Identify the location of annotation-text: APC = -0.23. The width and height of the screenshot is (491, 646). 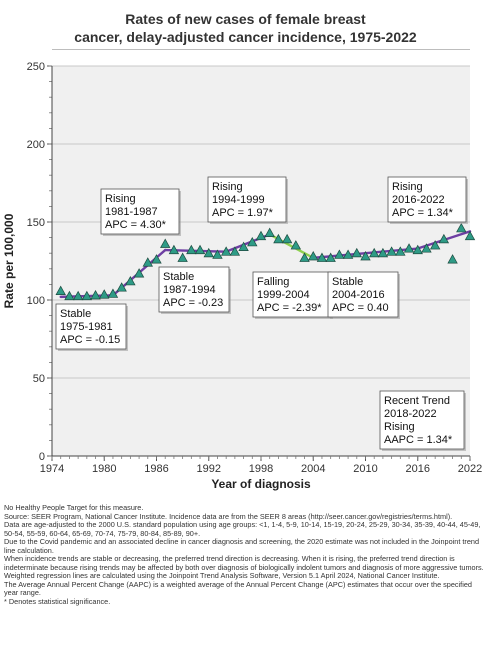
(193, 303).